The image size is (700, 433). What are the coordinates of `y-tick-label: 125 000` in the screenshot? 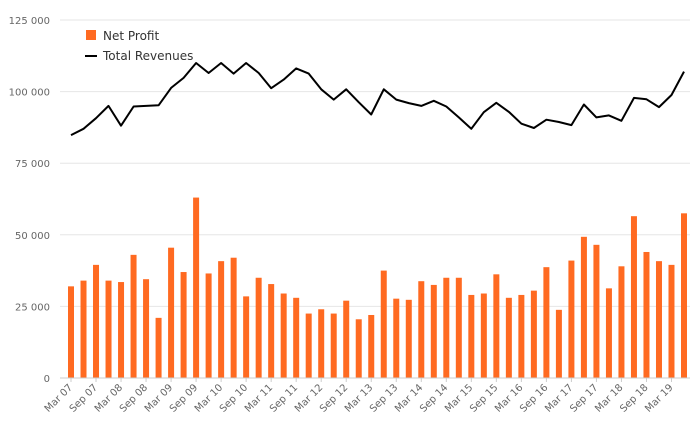 It's located at (29, 21).